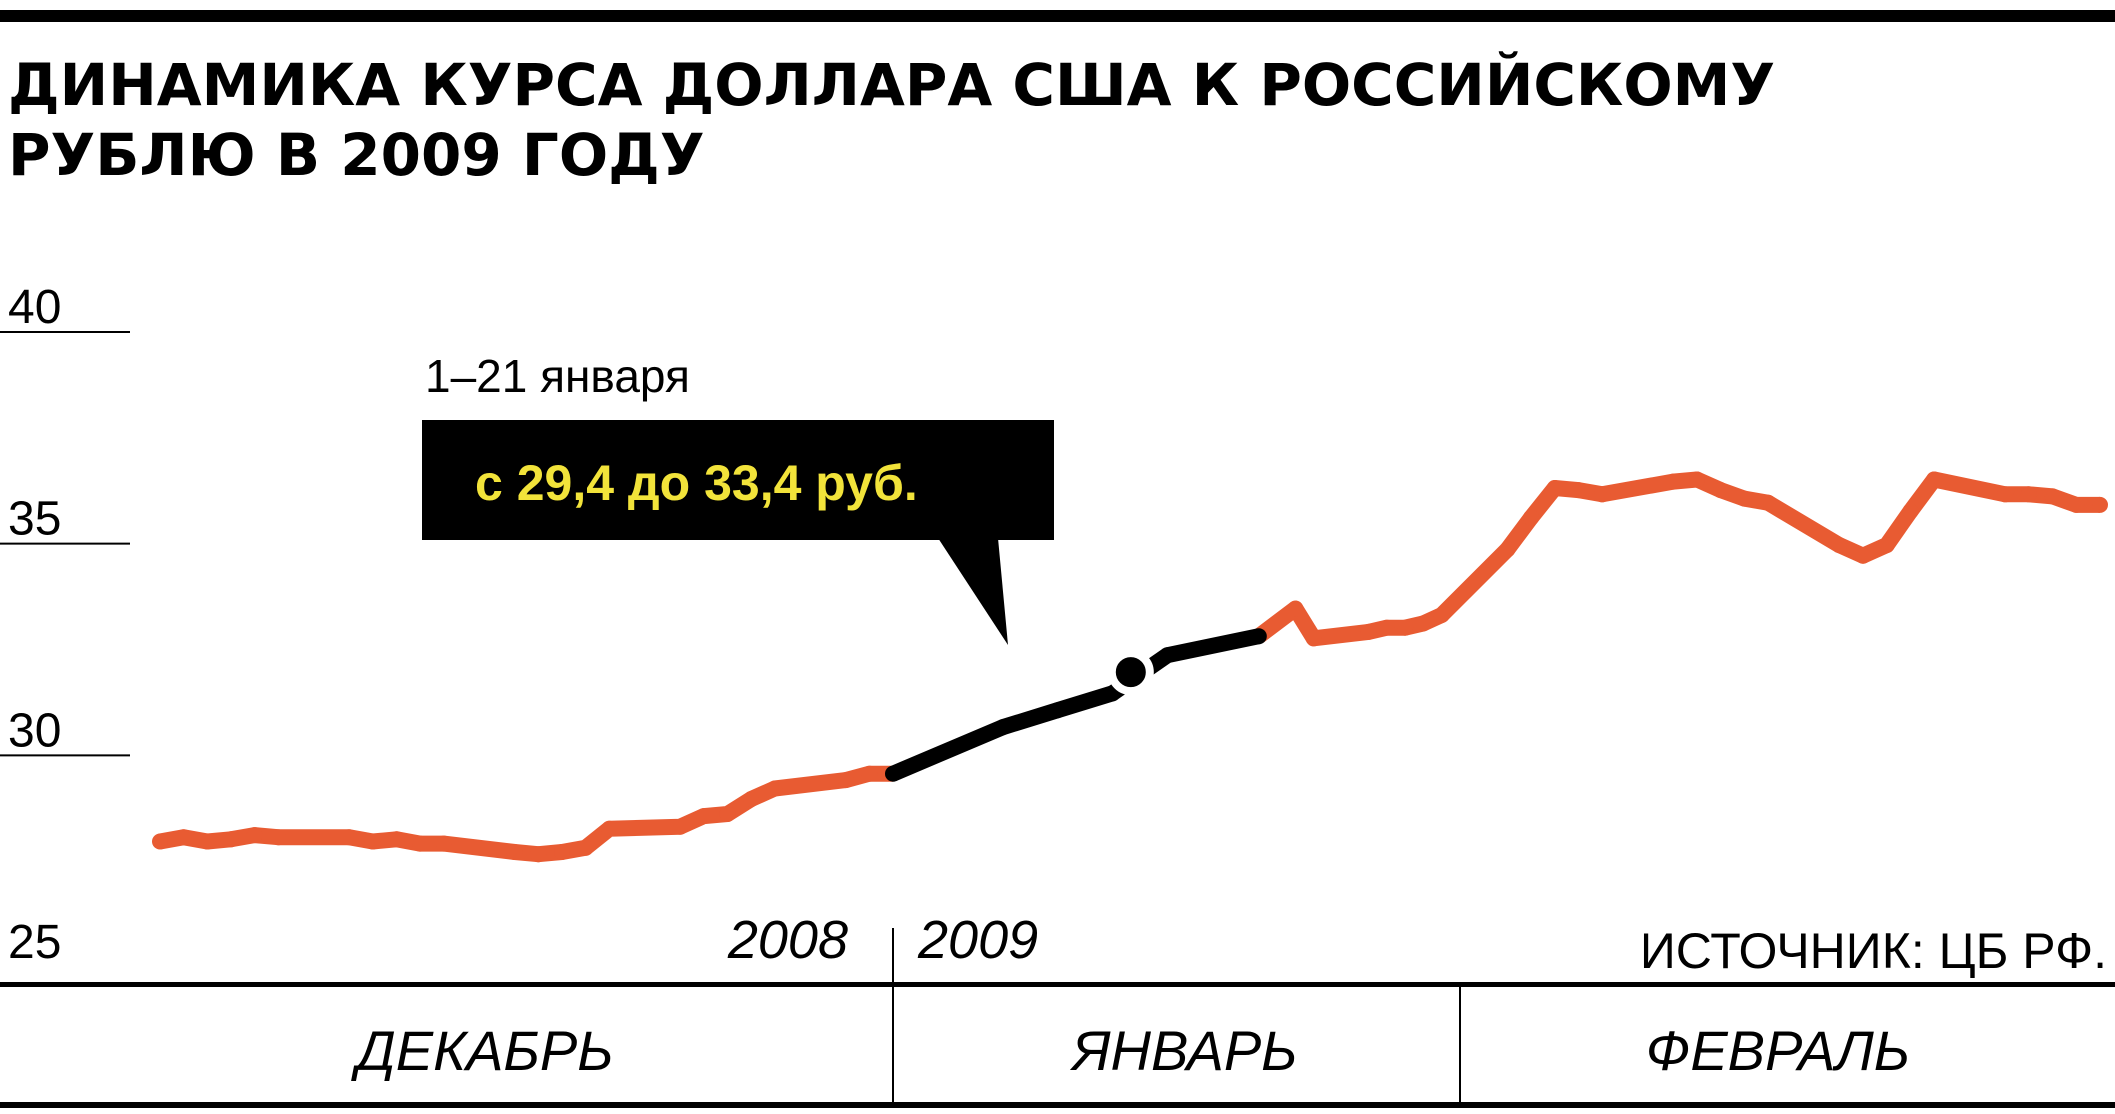  What do you see at coordinates (525, 814) in the screenshot?
I see `series-line-before` at bounding box center [525, 814].